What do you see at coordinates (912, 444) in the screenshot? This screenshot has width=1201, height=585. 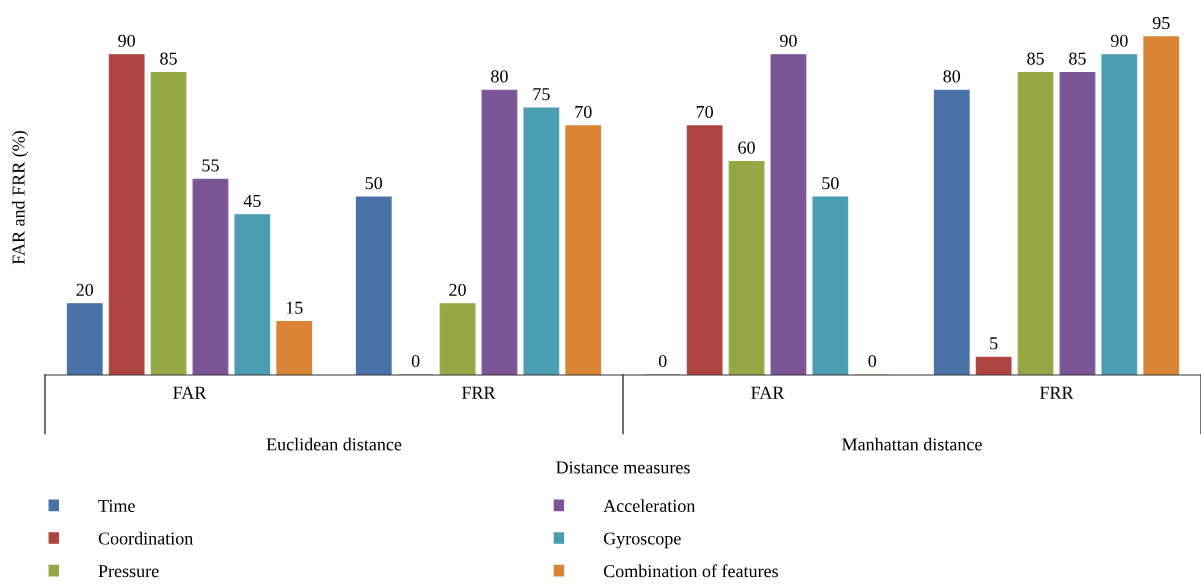 I see `text: Manhattan distance` at bounding box center [912, 444].